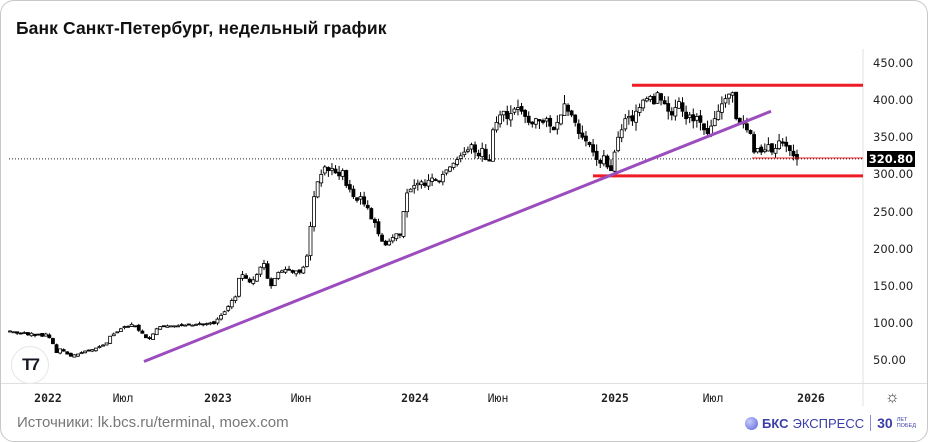  I want to click on brand-name: БКС, so click(775, 423).